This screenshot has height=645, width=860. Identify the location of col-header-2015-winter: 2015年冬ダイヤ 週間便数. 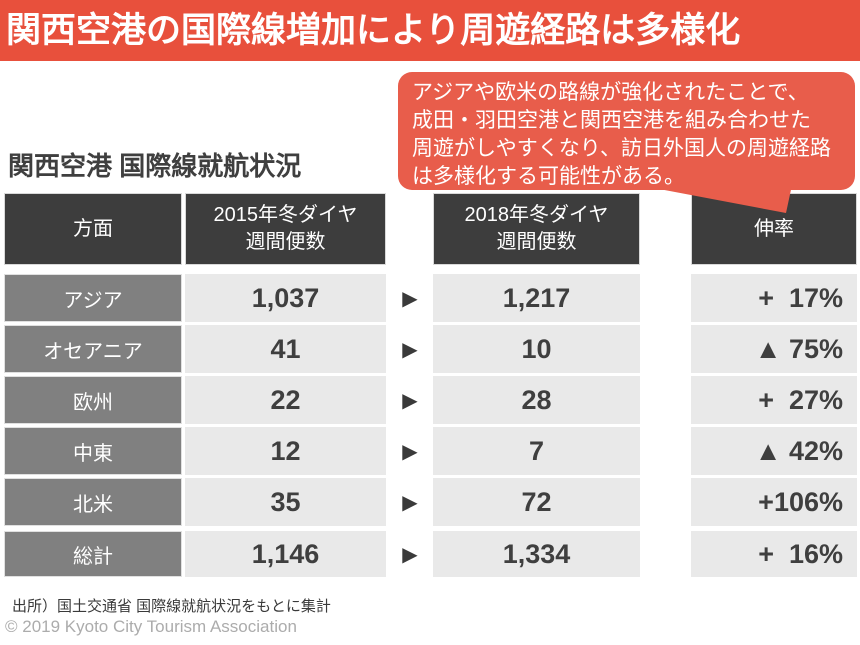
(285, 229).